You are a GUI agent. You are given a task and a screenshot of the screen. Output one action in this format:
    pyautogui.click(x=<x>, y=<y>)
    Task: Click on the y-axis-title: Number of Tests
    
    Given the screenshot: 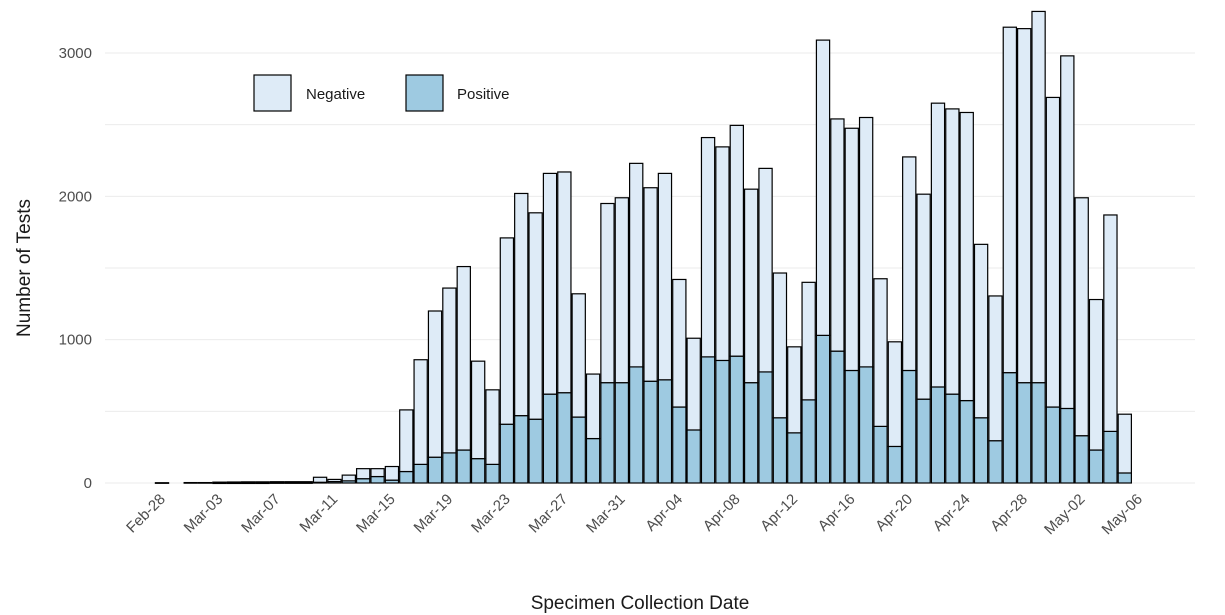 What is the action you would take?
    pyautogui.click(x=24, y=268)
    